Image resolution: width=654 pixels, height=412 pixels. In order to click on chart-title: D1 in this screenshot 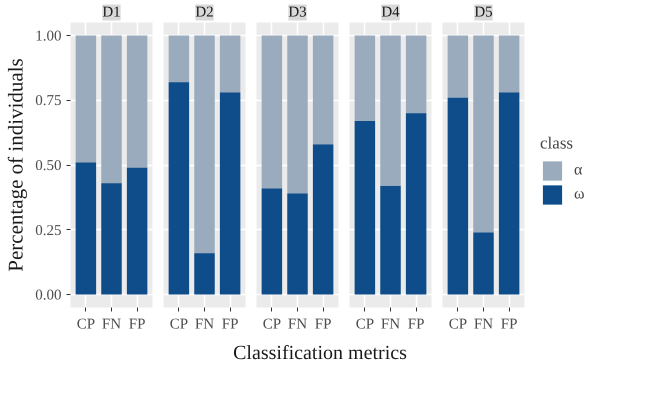, I will do `click(111, 12)`.